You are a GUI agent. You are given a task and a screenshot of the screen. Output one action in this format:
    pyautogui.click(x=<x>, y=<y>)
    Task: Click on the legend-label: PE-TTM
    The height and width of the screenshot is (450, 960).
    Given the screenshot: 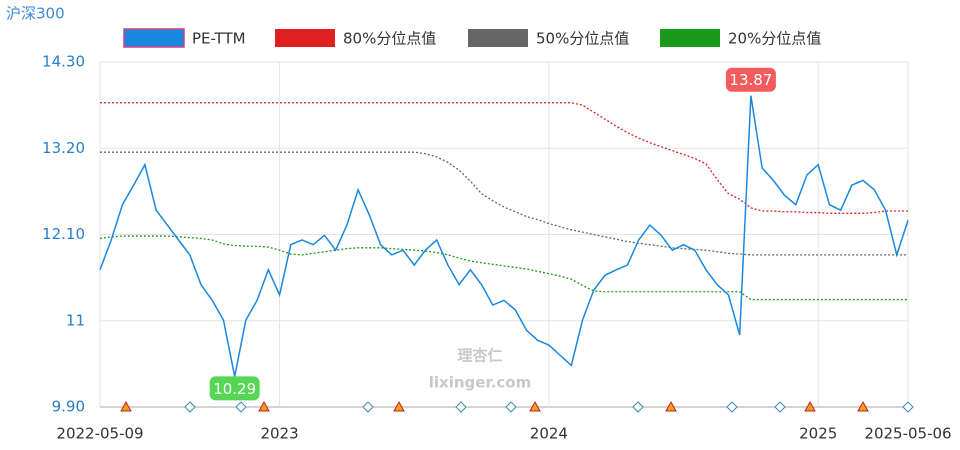 What is the action you would take?
    pyautogui.click(x=219, y=39)
    